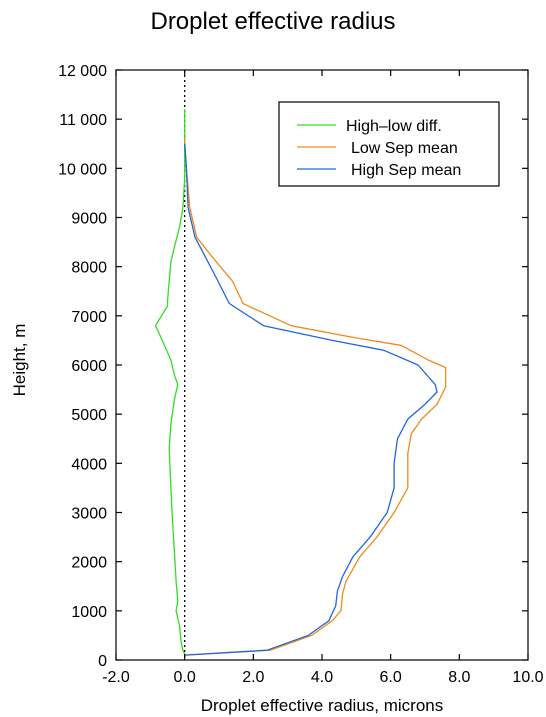  What do you see at coordinates (83, 120) in the screenshot?
I see `y-tick-label: 11 000` at bounding box center [83, 120].